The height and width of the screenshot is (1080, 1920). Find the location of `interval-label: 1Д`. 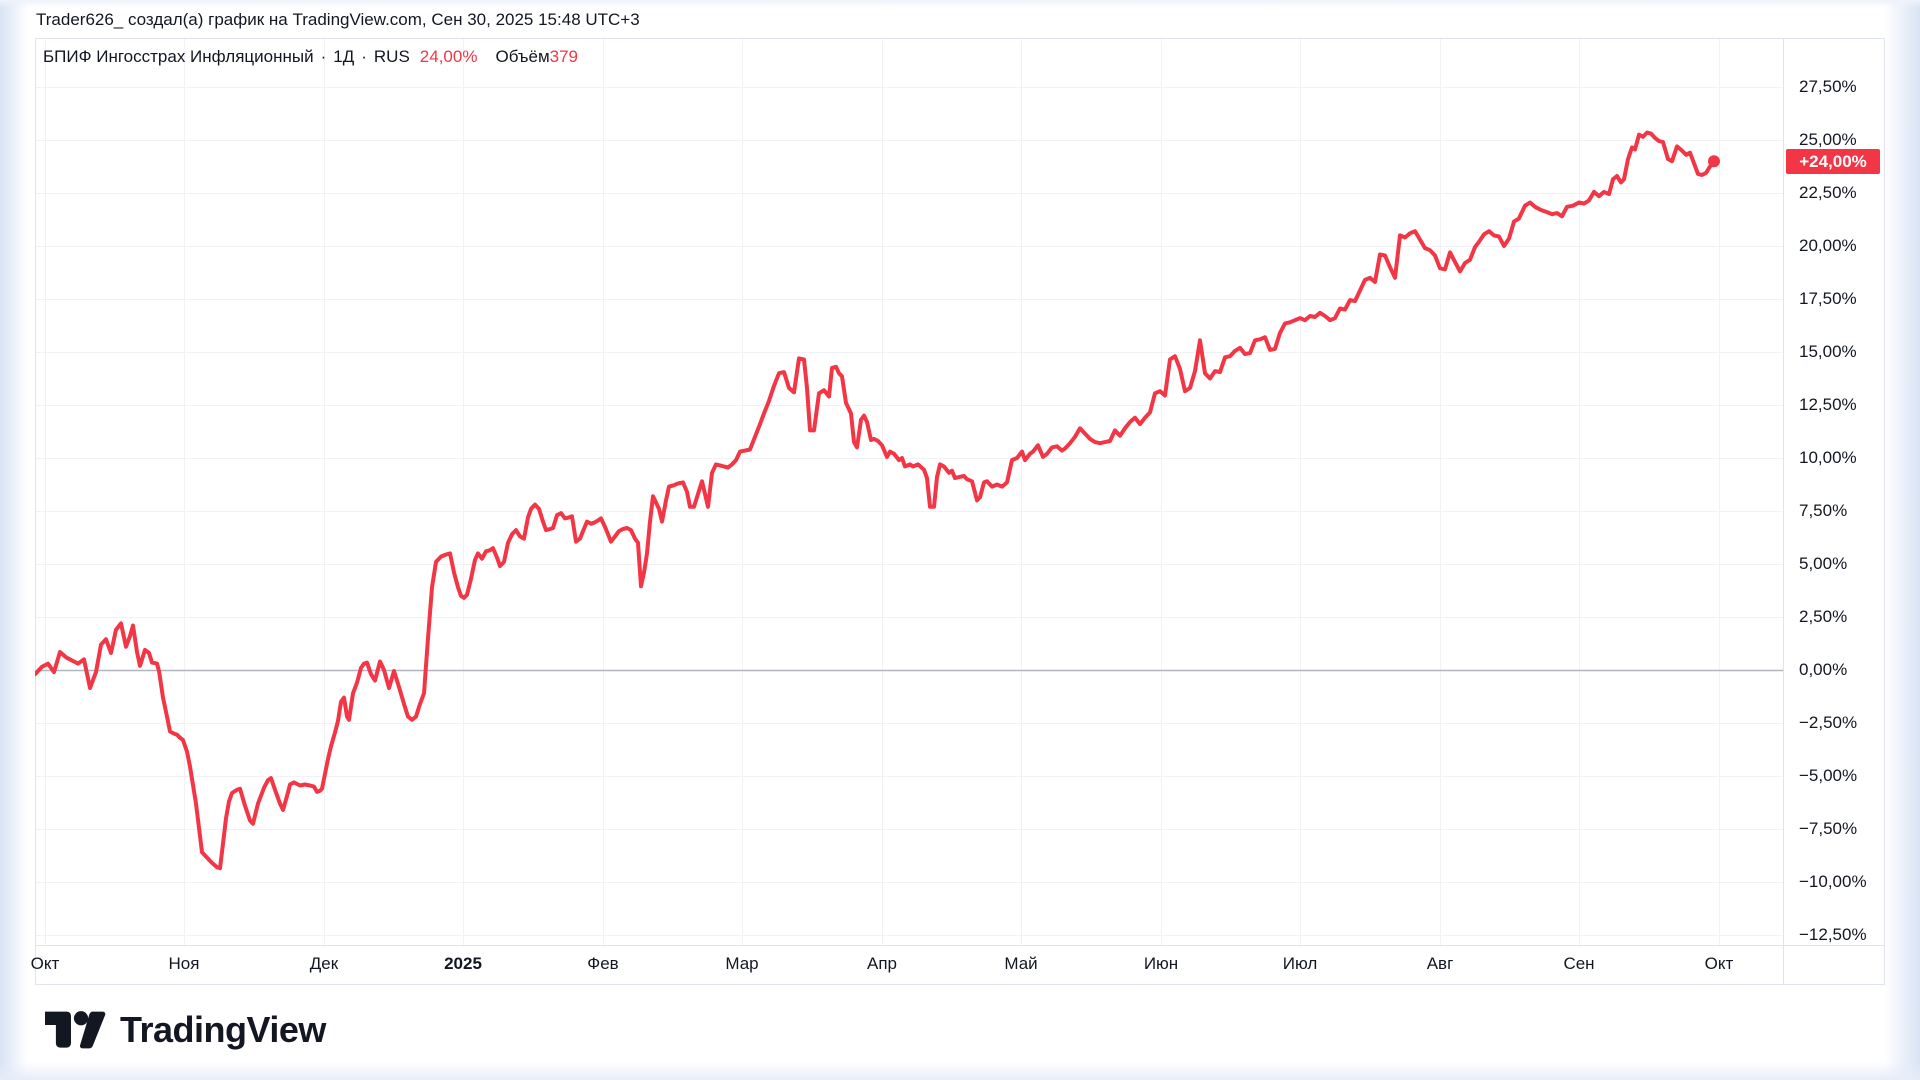

interval-label: 1Д is located at coordinates (344, 56).